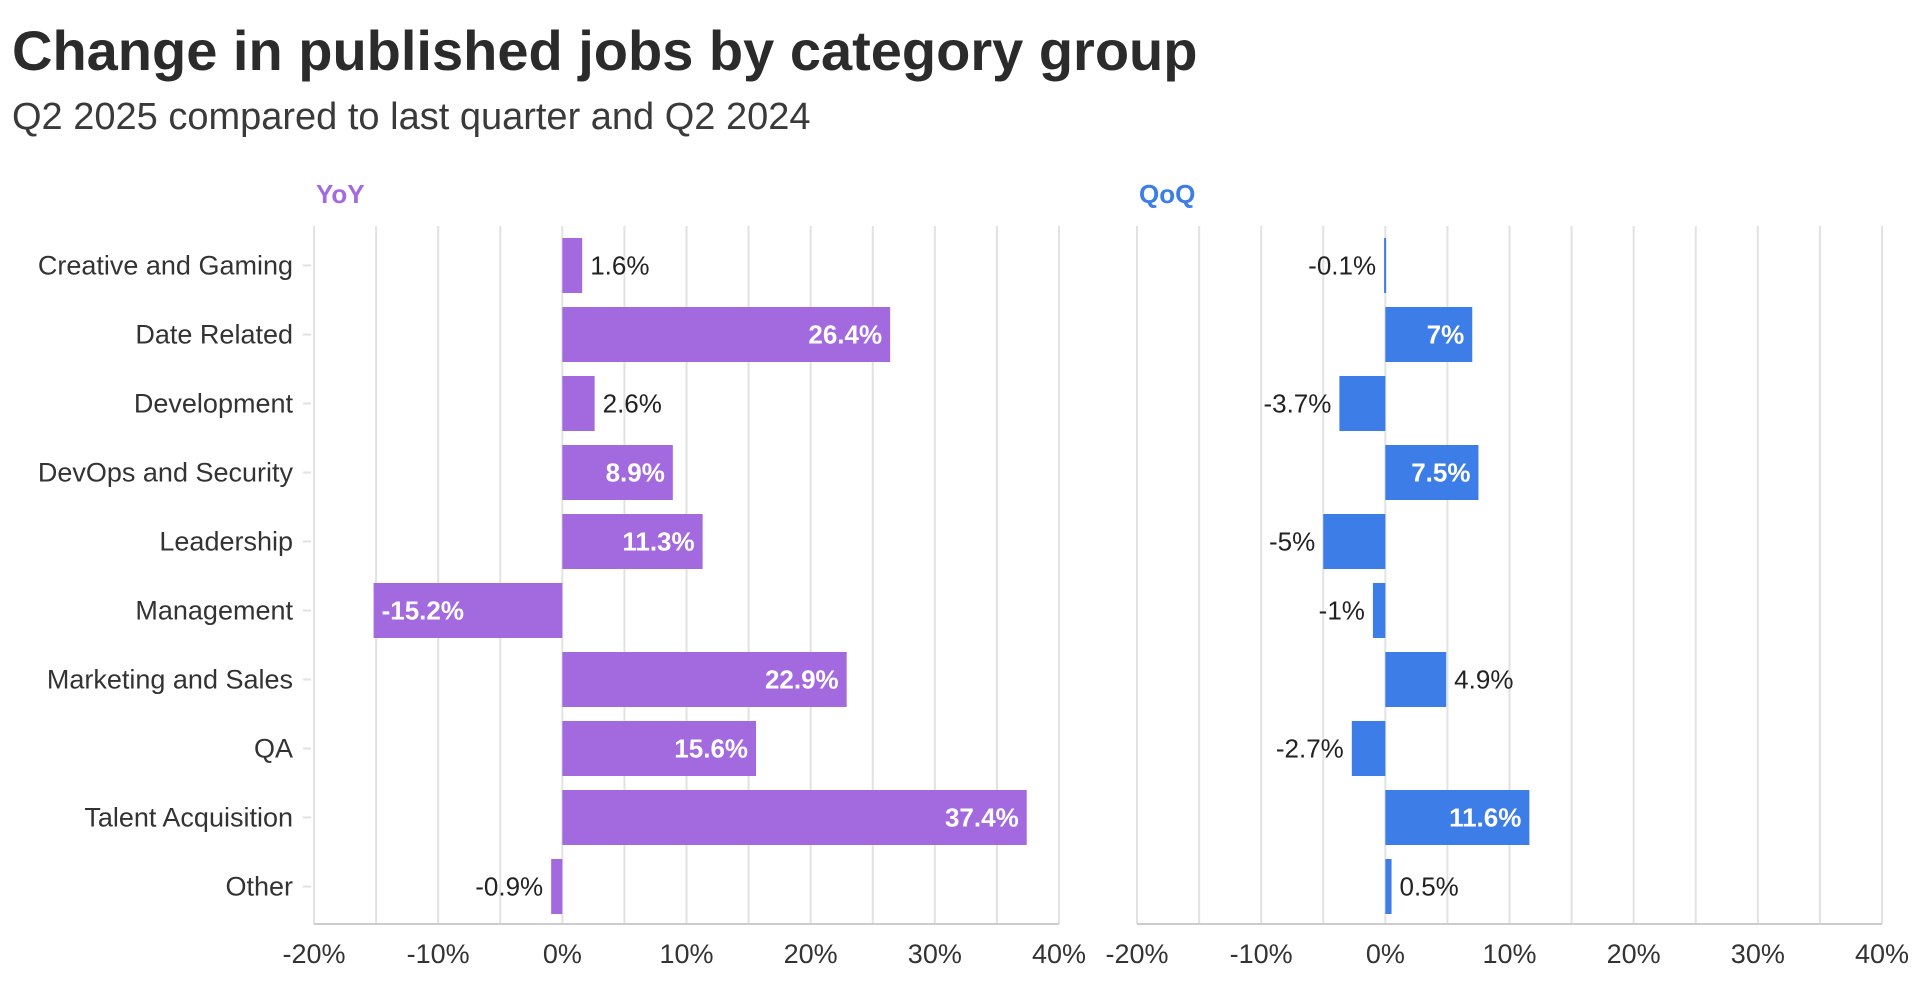  What do you see at coordinates (1342, 611) in the screenshot?
I see `qoq-value-label-management: -1%` at bounding box center [1342, 611].